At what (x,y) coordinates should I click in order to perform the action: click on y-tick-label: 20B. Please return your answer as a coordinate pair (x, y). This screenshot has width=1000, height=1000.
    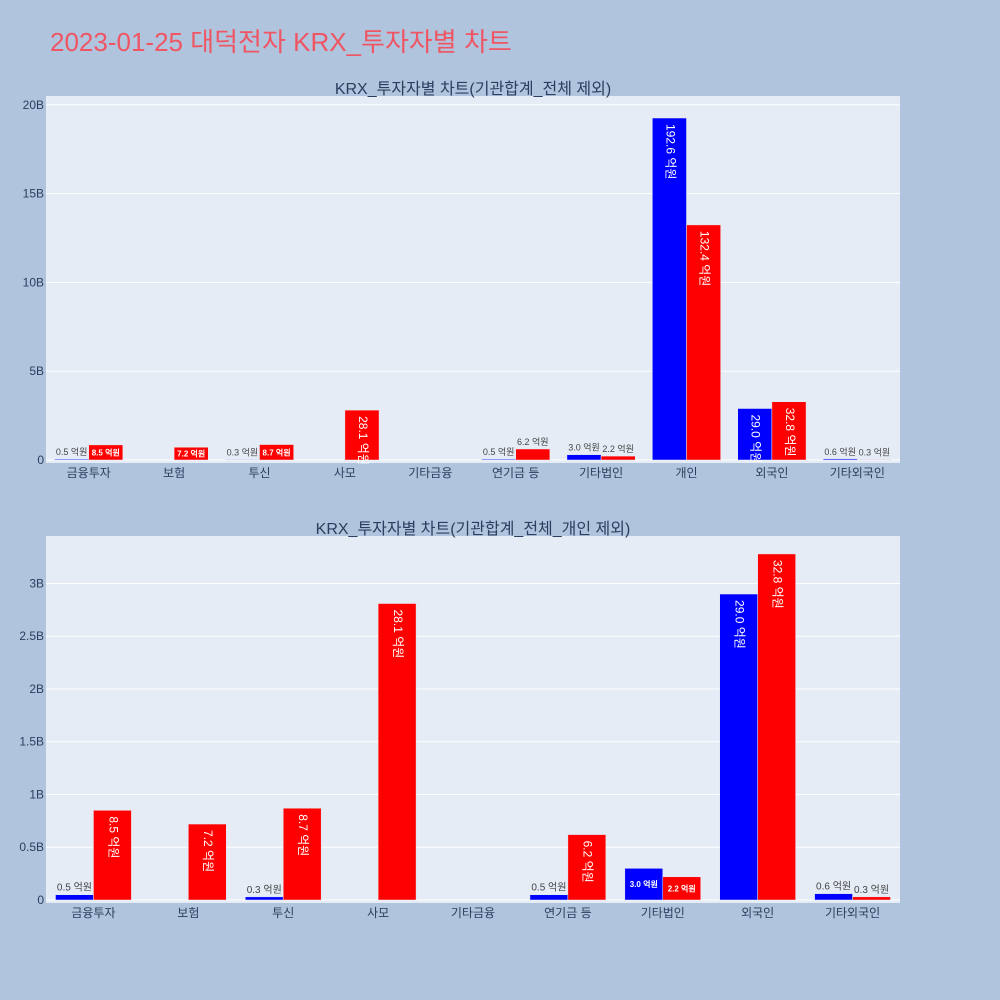
    Looking at the image, I should click on (33, 105).